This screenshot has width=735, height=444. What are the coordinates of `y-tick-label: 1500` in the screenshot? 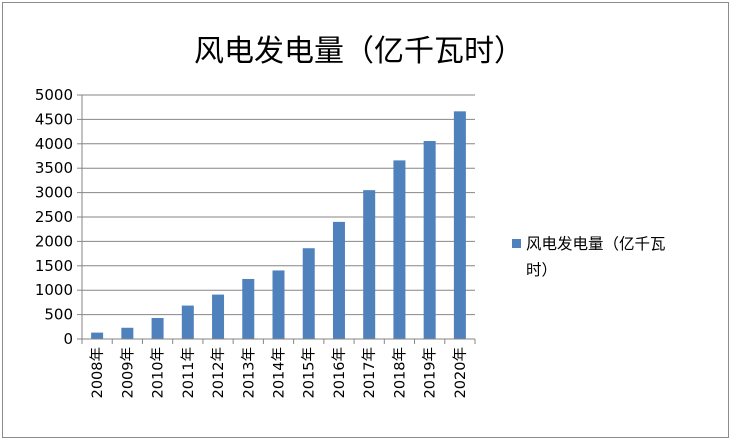 It's located at (54, 266).